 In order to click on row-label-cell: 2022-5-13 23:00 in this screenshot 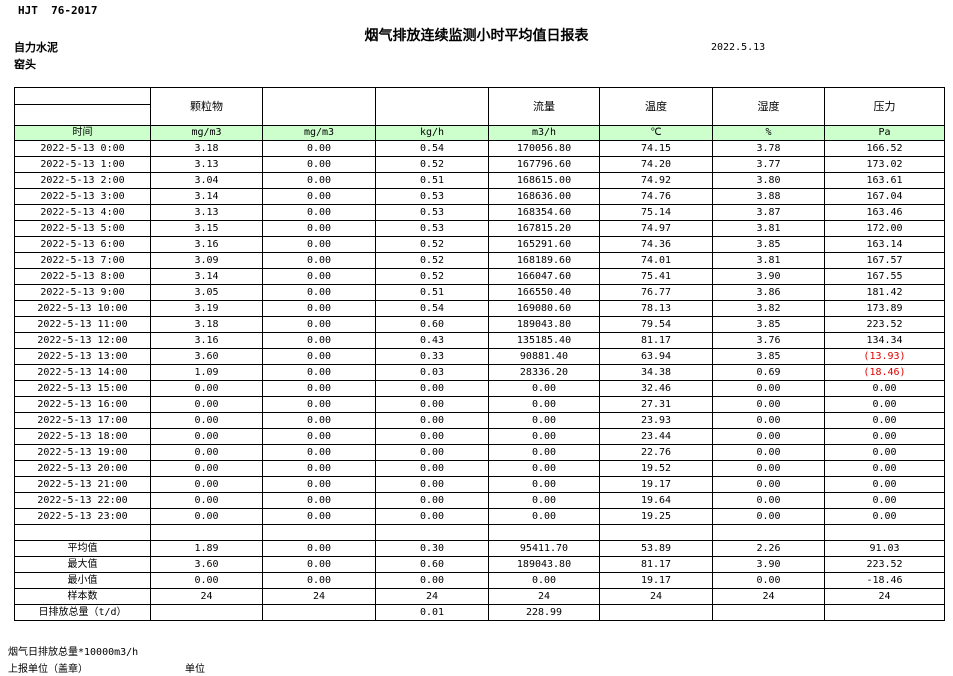, I will do `click(82, 516)`.